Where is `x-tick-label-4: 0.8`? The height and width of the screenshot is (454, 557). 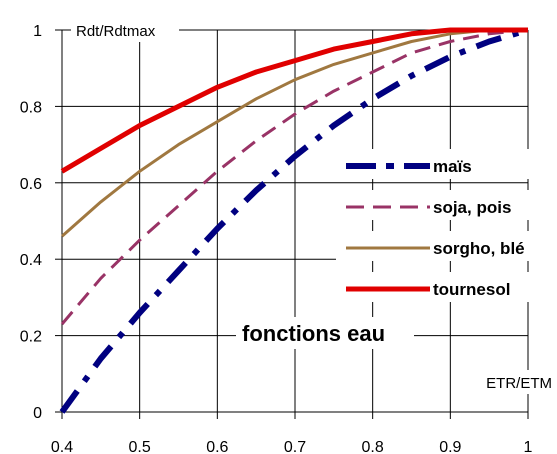
x-tick-label-4: 0.8 is located at coordinates (373, 446).